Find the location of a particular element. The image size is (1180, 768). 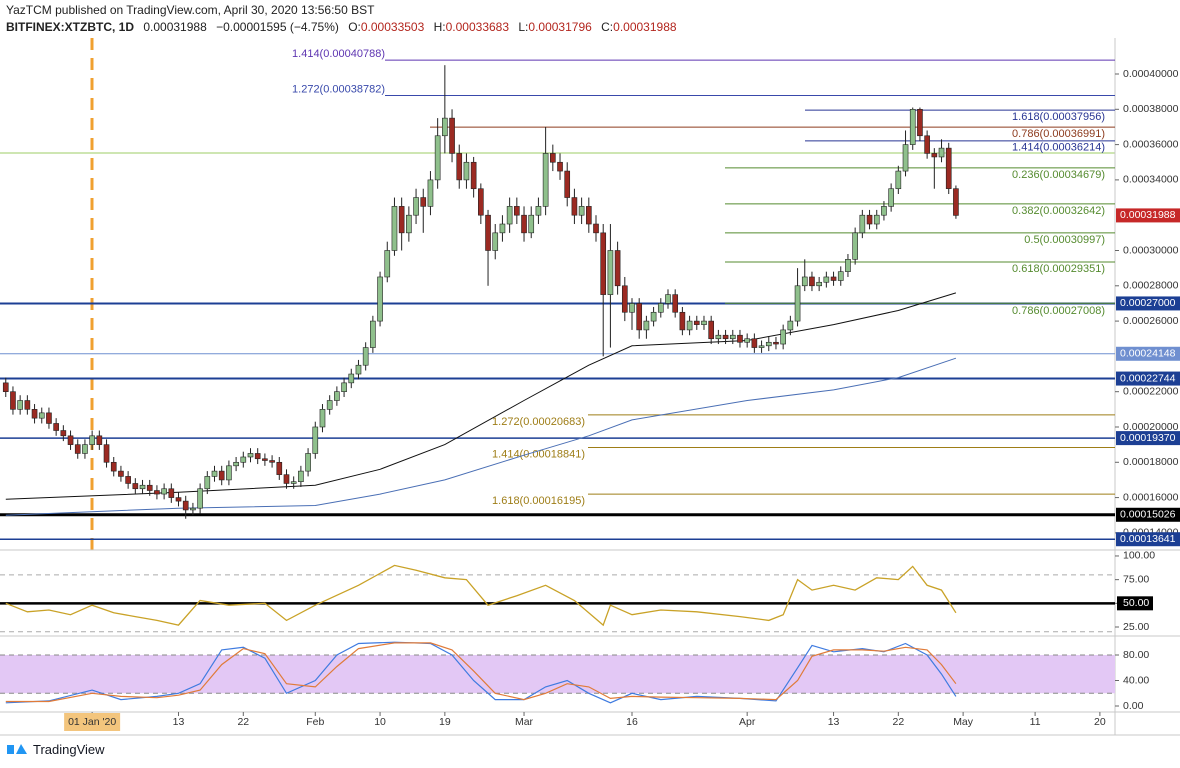

last-price-label: 0.00031988 is located at coordinates (1148, 215).